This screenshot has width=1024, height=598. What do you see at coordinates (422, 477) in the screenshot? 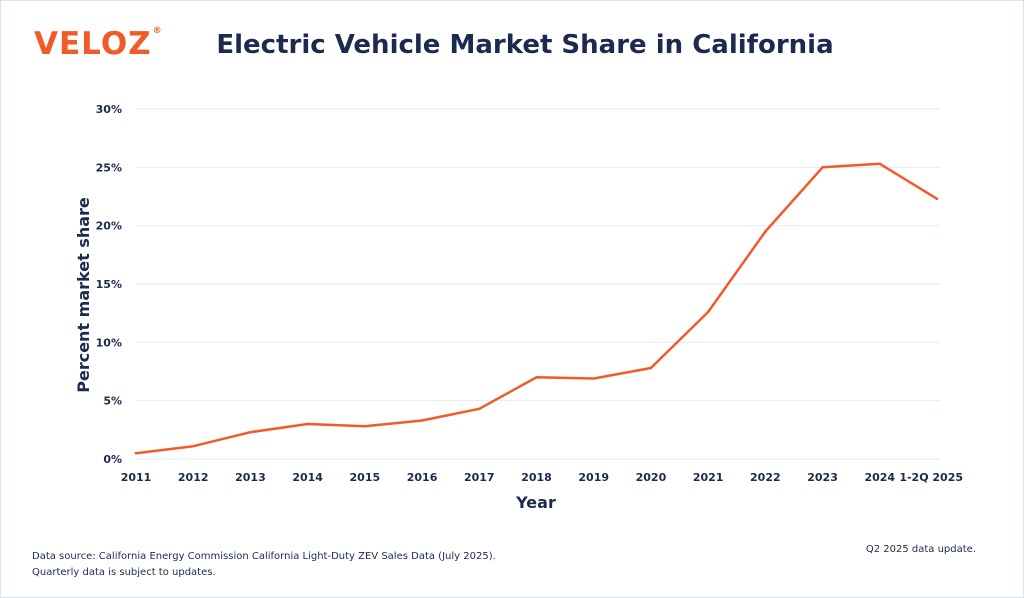
I see `x-tick-label: 2016` at bounding box center [422, 477].